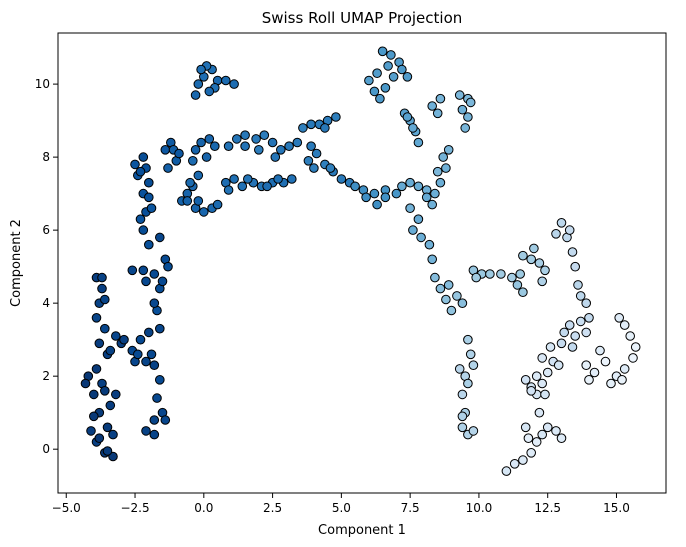  Describe the element at coordinates (203, 508) in the screenshot. I see `x-tick-label: 0.0` at that location.